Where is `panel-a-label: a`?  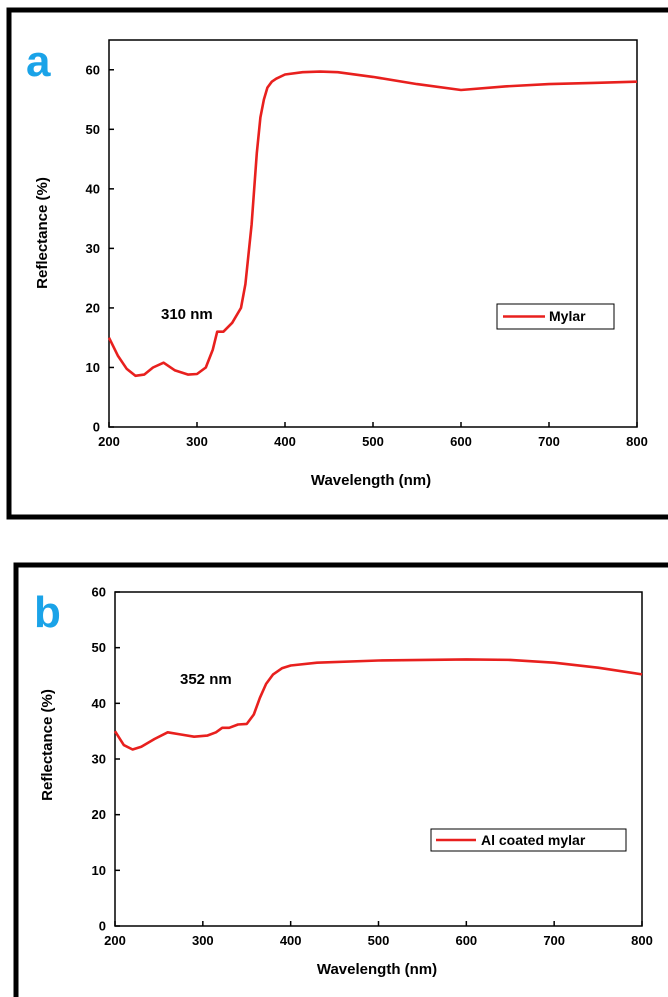 panel-a-label: a is located at coordinates (38, 61).